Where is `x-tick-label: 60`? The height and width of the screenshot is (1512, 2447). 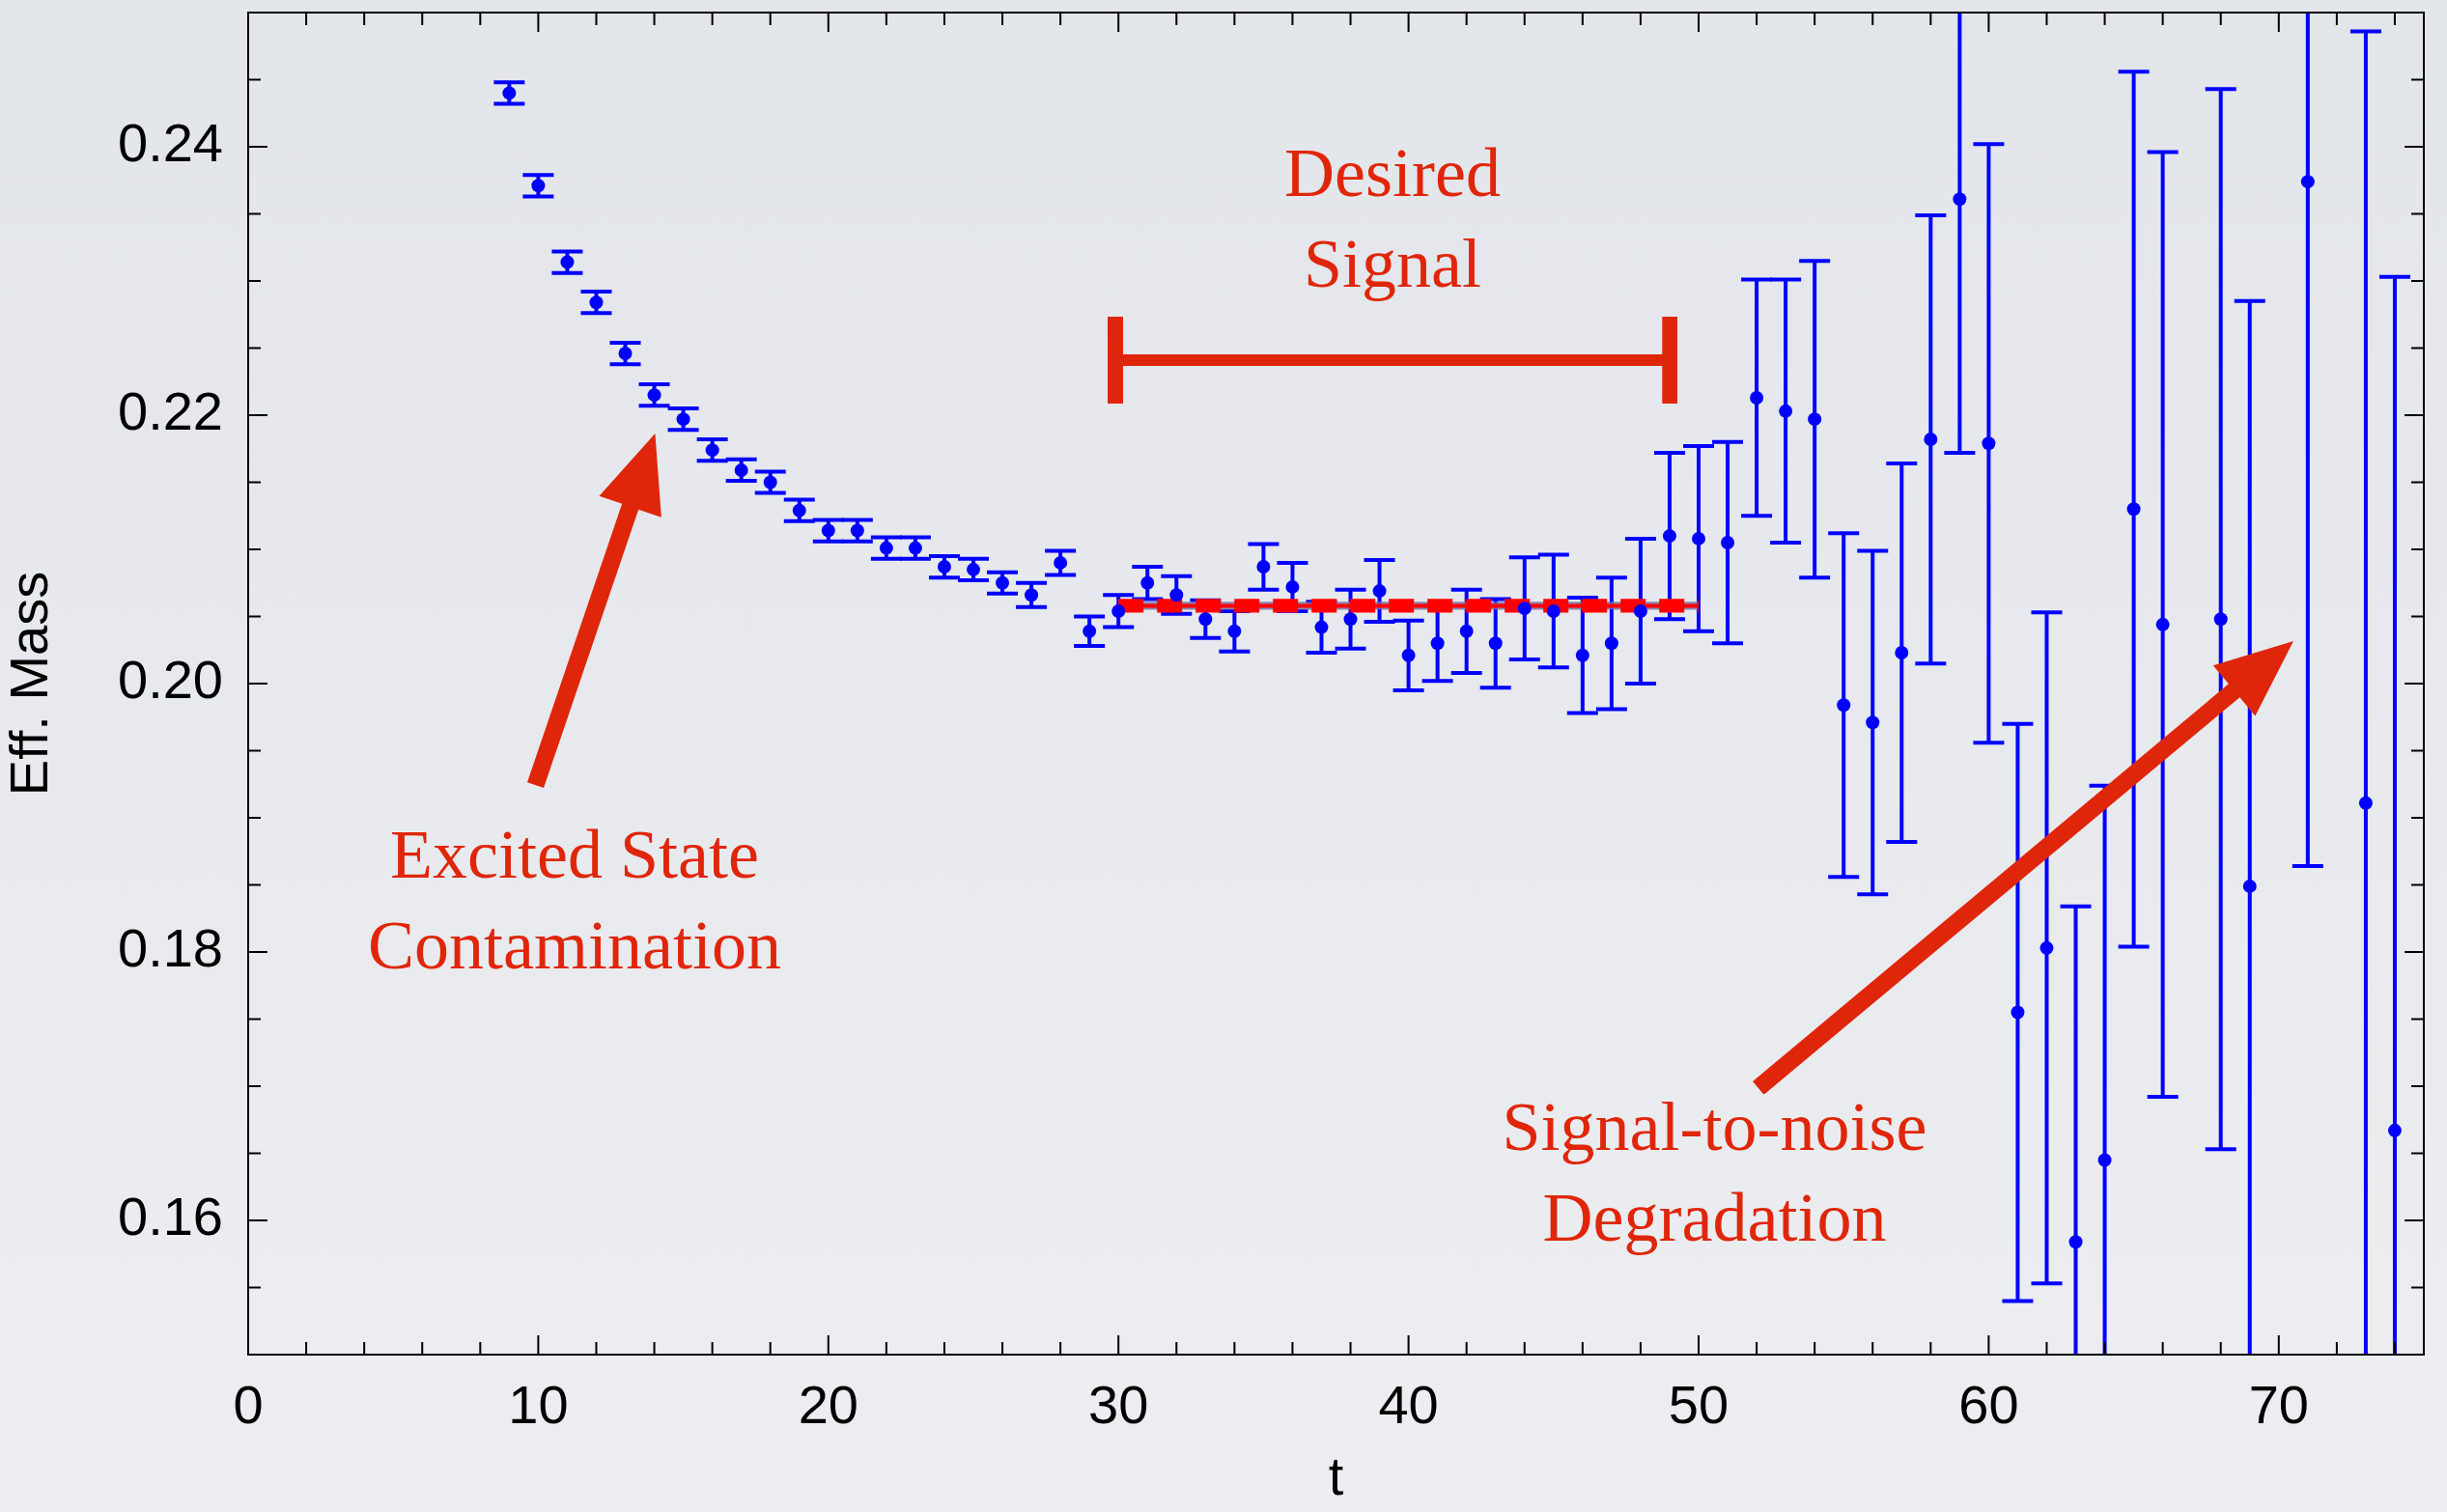 x-tick-label: 60 is located at coordinates (1988, 1405).